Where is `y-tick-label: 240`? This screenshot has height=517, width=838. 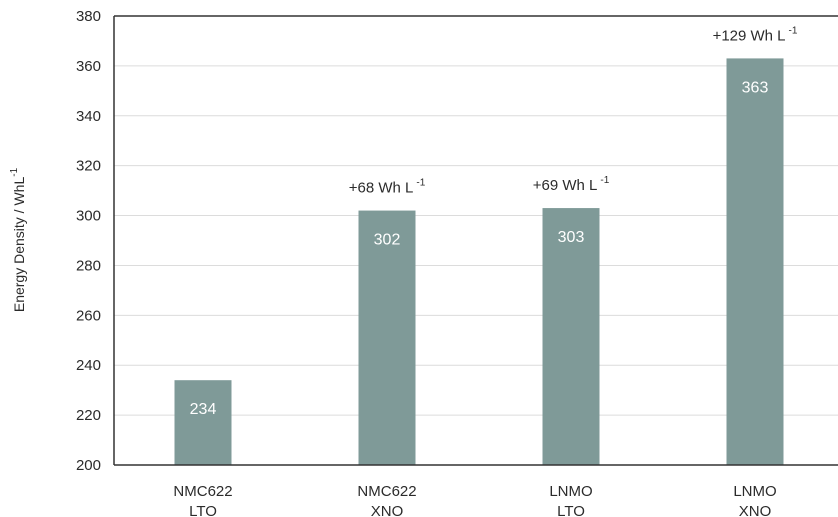 y-tick-label: 240 is located at coordinates (88, 365).